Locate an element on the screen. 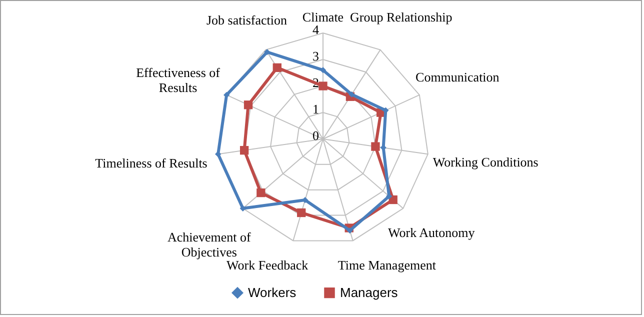 The width and height of the screenshot is (644, 317). legend-label: Managers is located at coordinates (369, 292).